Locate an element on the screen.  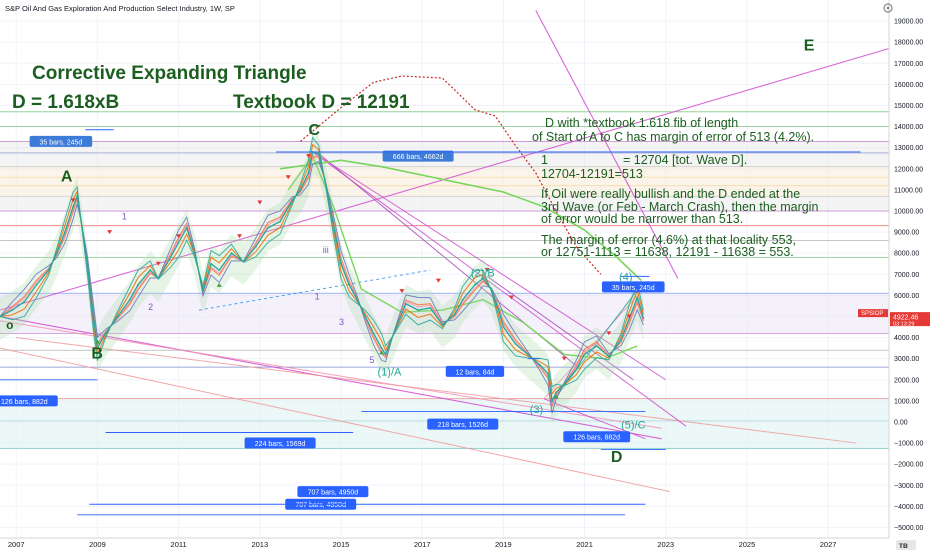
zone-band is located at coordinates (444, 181).